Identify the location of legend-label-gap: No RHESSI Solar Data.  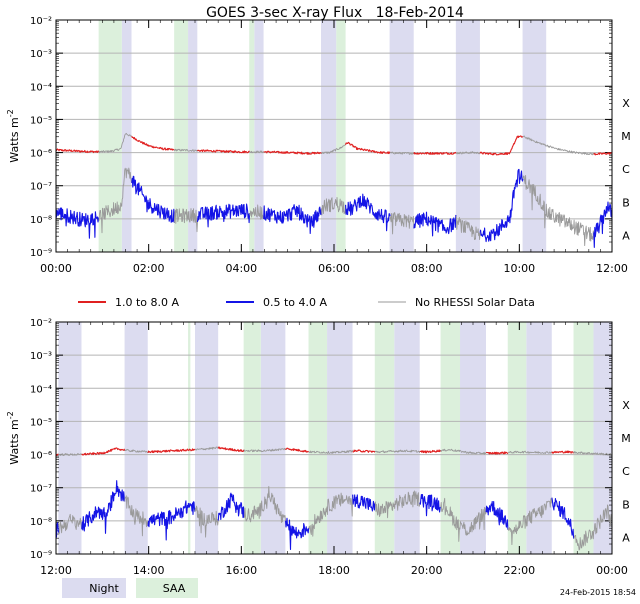
(475, 302).